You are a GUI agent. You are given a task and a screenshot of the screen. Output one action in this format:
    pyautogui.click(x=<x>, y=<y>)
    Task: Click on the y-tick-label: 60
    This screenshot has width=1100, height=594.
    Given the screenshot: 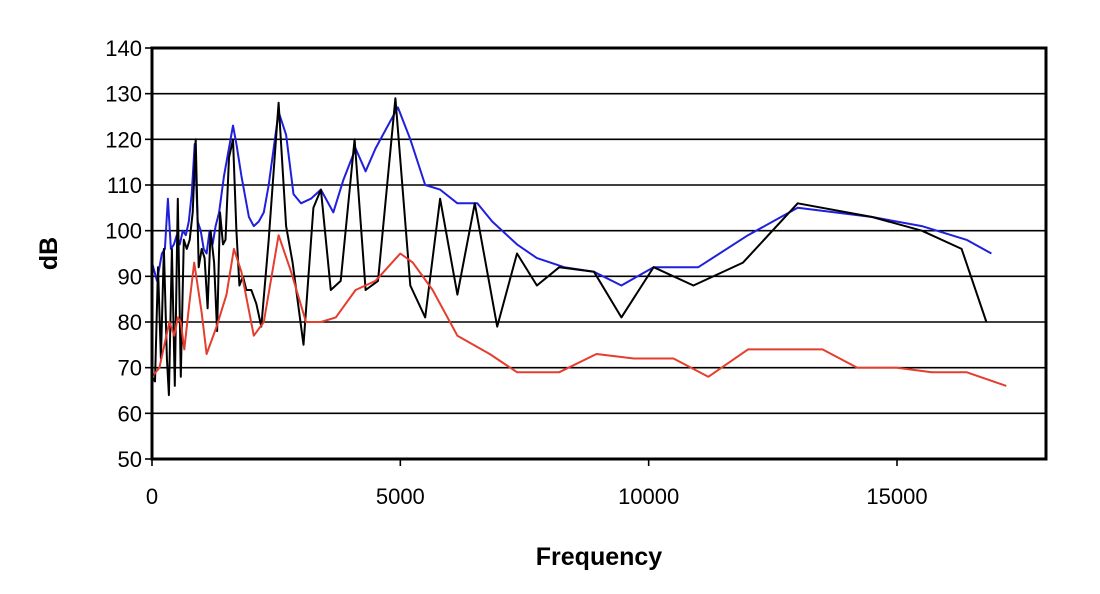 What is the action you would take?
    pyautogui.click(x=130, y=413)
    